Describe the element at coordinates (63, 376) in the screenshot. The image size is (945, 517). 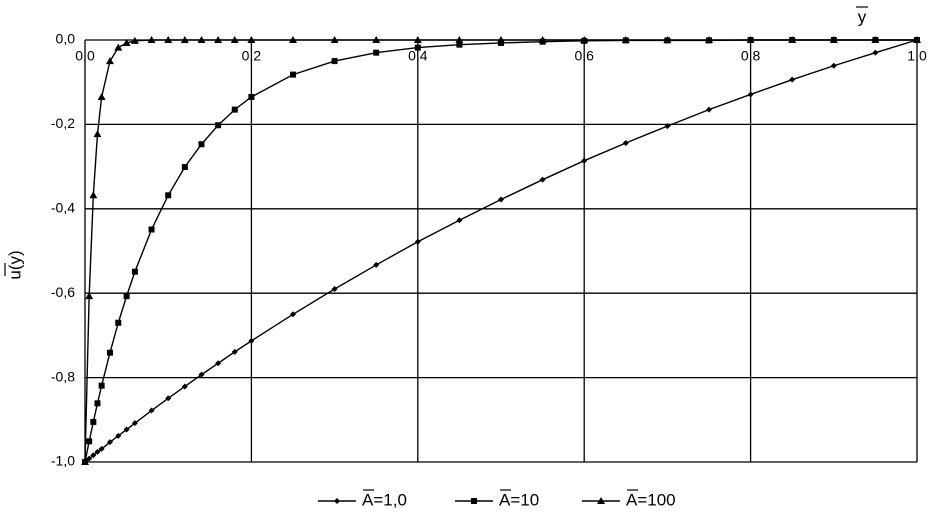
I see `y-tick-label: -0,8` at that location.